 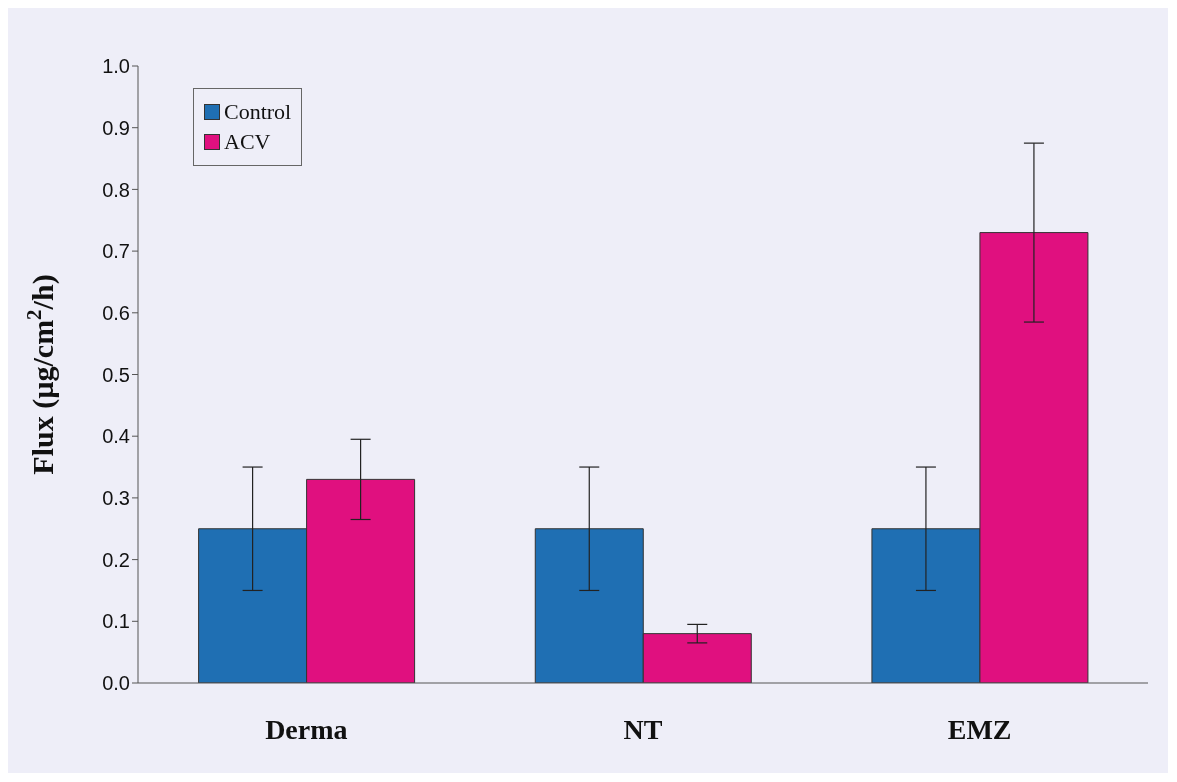 I want to click on x-tick-label: Derma, so click(x=306, y=729).